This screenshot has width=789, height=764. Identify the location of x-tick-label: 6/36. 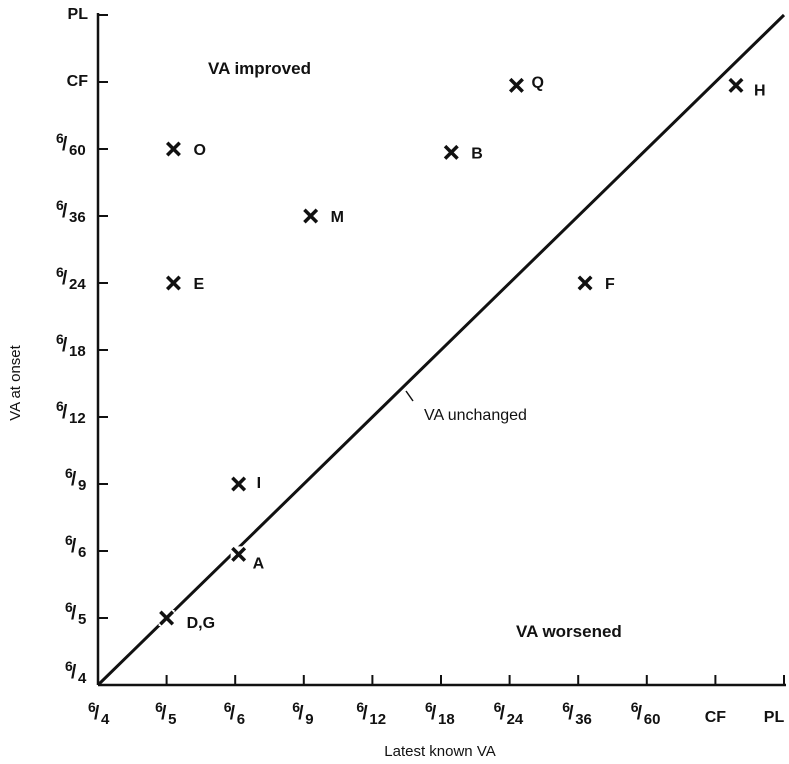
(577, 713).